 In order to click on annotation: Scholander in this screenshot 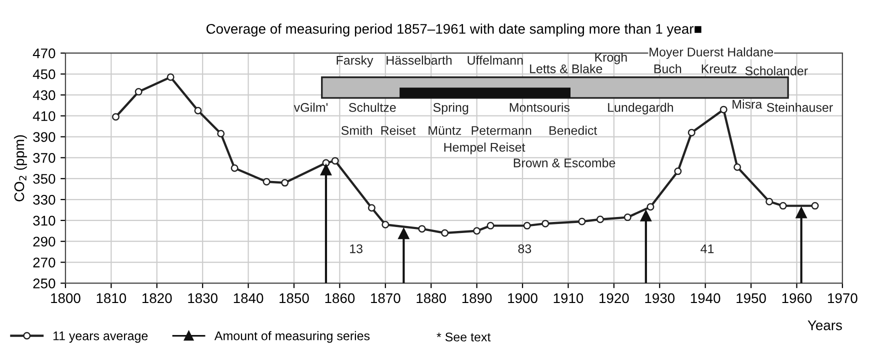, I will do `click(776, 71)`.